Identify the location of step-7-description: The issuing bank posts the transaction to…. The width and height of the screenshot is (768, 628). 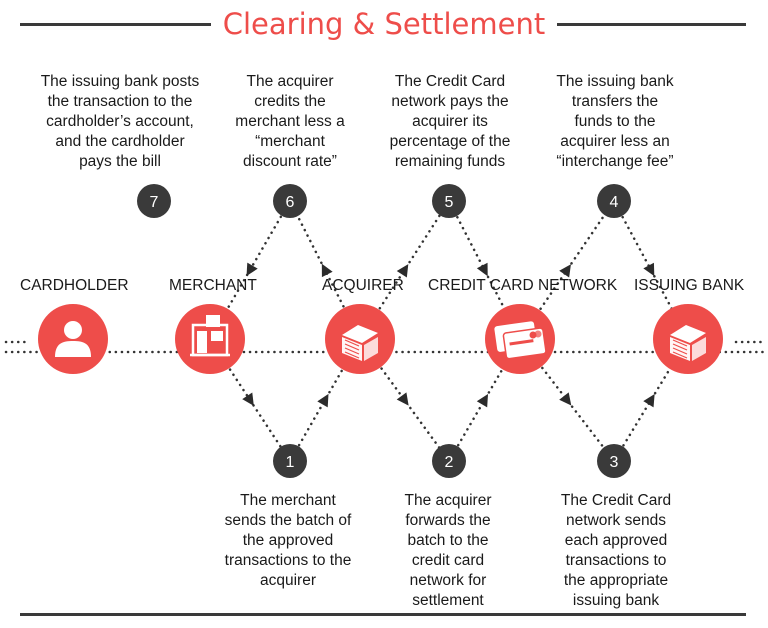
(120, 121).